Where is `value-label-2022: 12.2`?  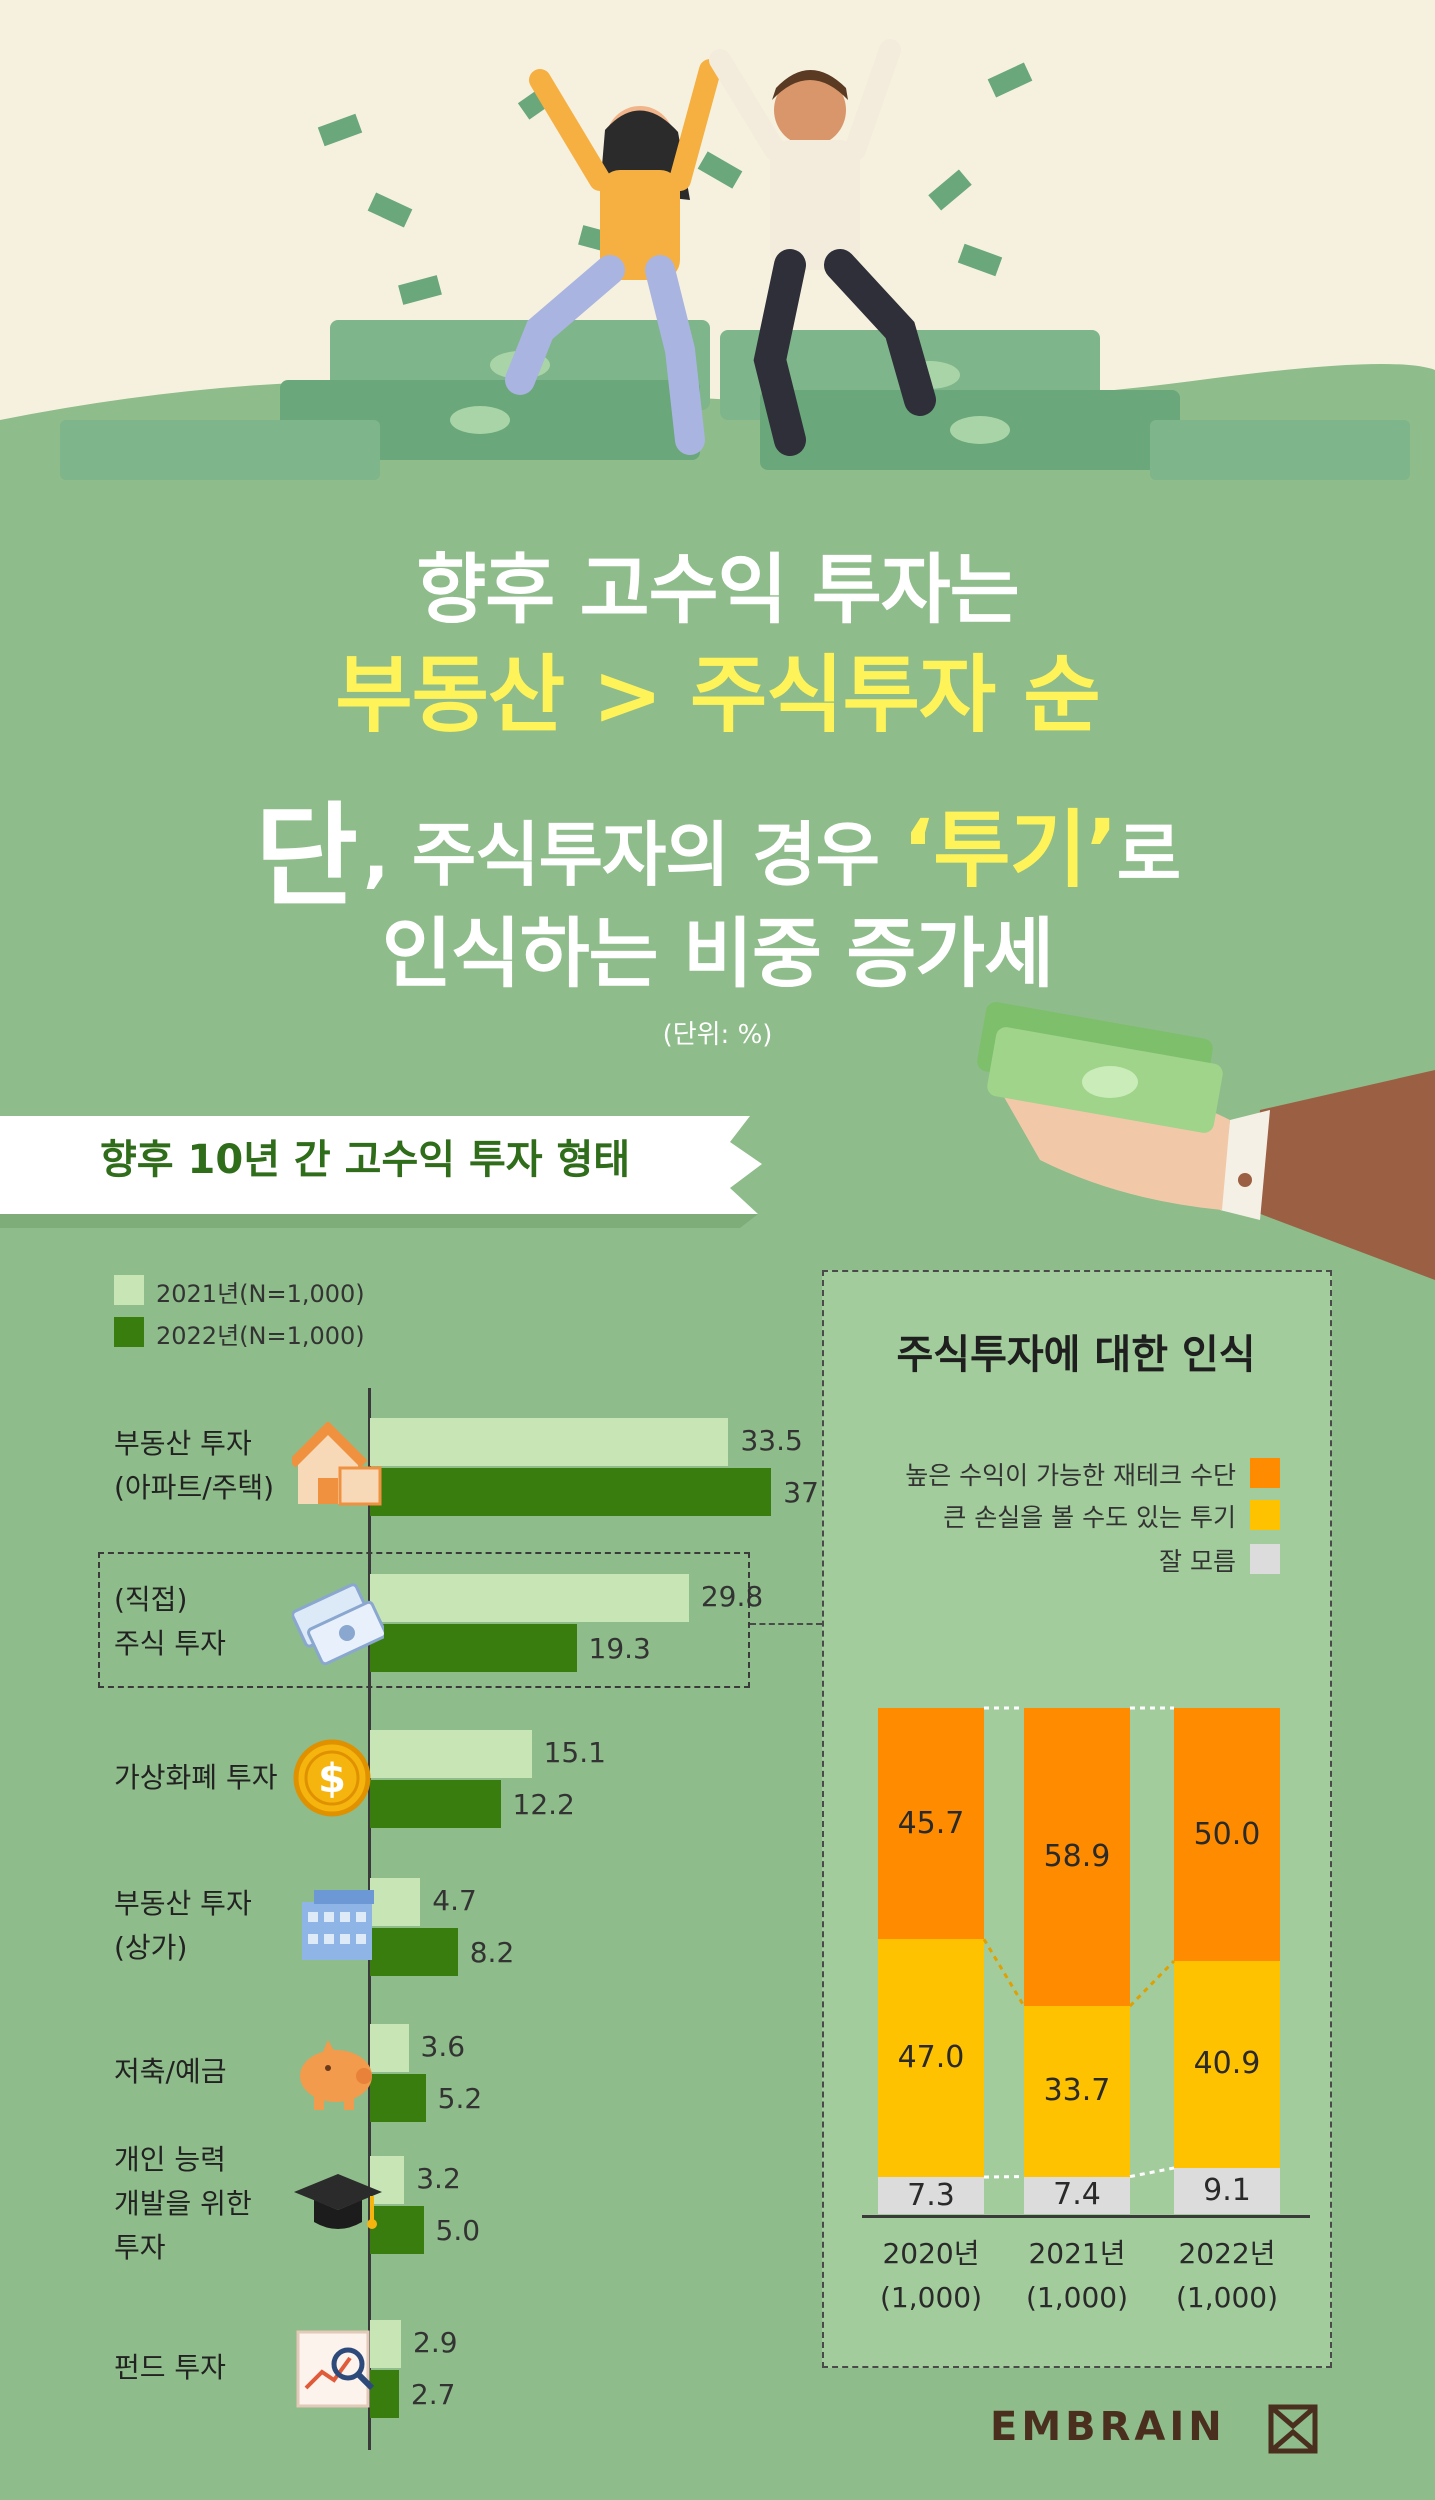 value-label-2022: 12.2 is located at coordinates (543, 1804).